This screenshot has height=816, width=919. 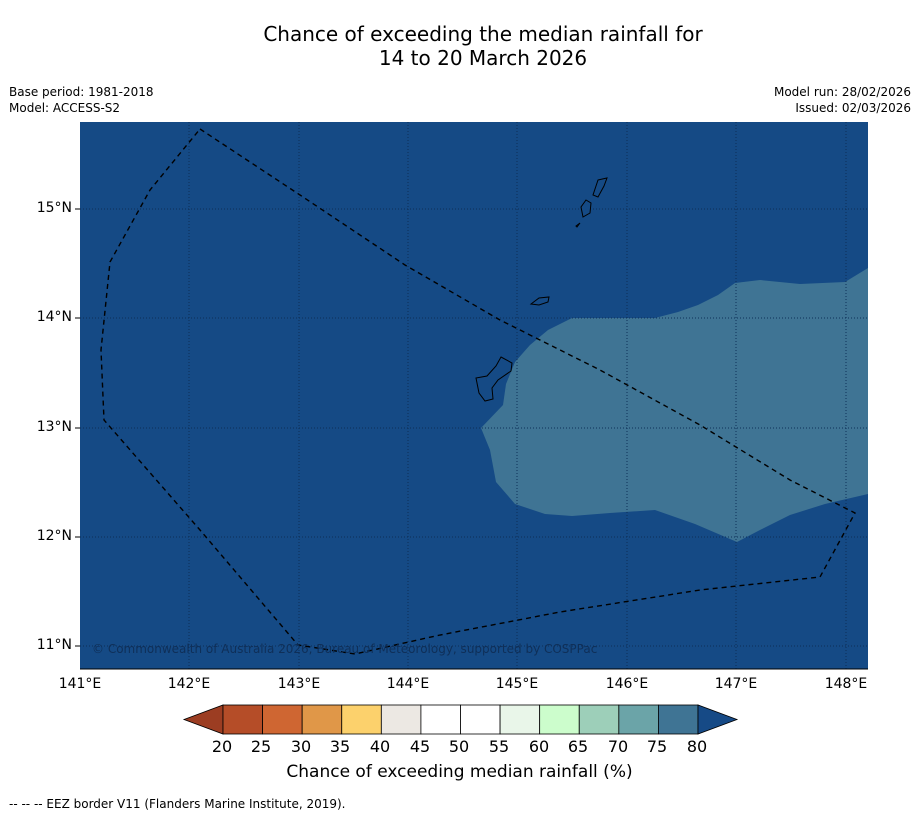 What do you see at coordinates (618, 746) in the screenshot?
I see `colorbar-tick-70: 70` at bounding box center [618, 746].